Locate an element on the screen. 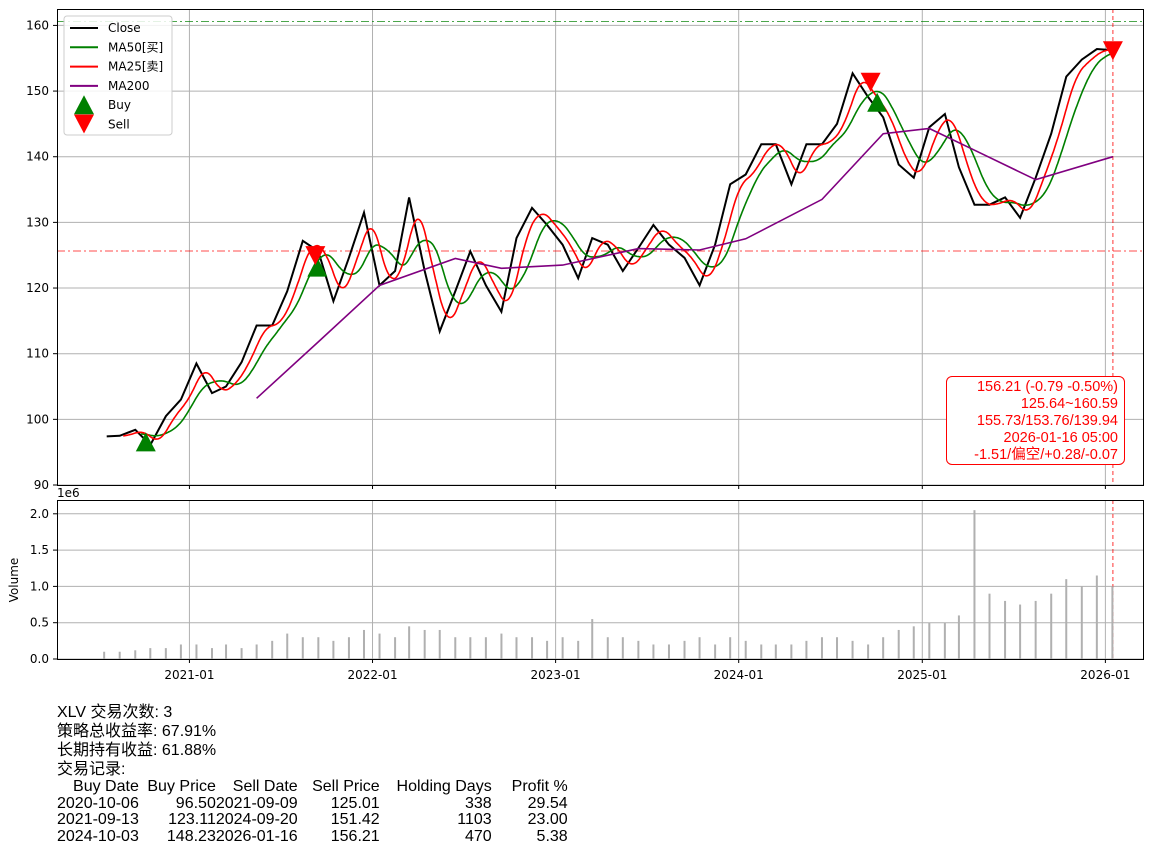 Image resolution: width=1152 pixels, height=857 pixels. info-moving-averages: 155.73/153.76/139.94 is located at coordinates (1047, 421).